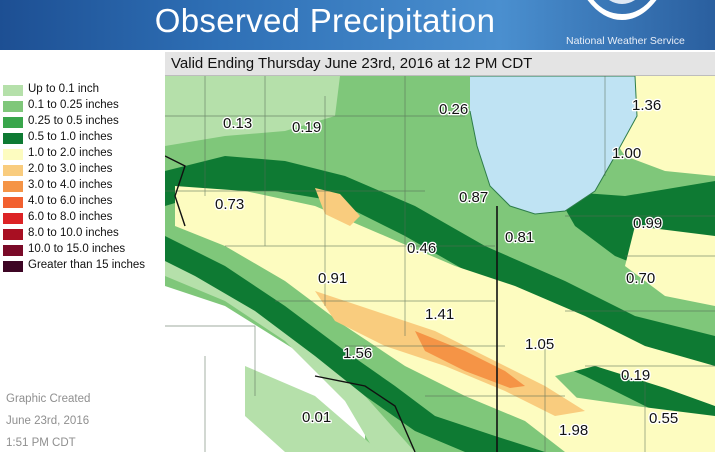  I want to click on rainfall-value-label: 0.81, so click(519, 237).